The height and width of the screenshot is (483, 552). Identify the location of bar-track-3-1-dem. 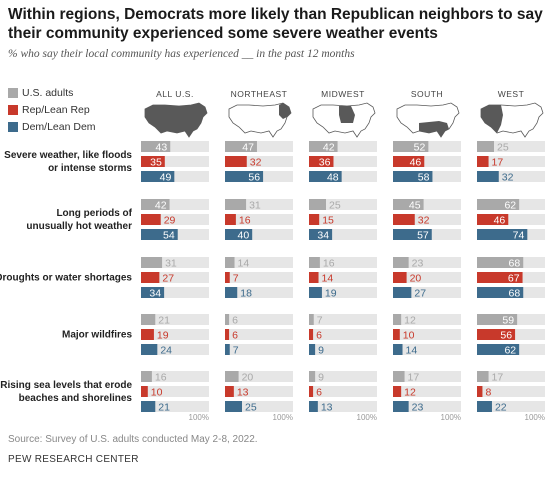
(259, 349).